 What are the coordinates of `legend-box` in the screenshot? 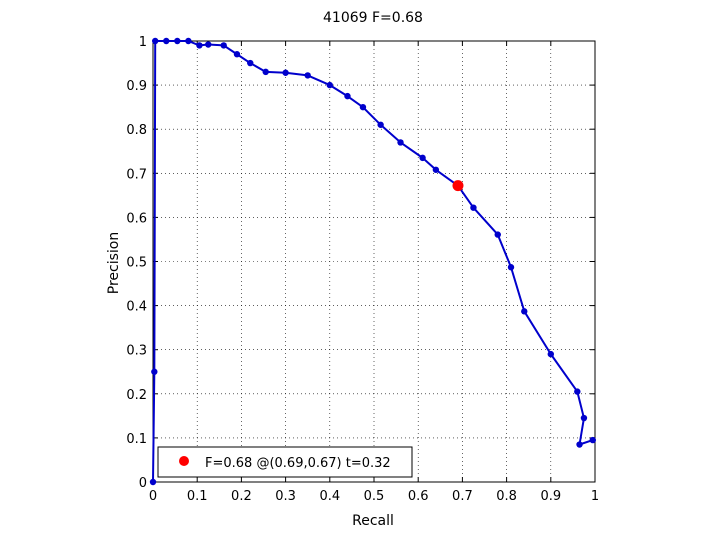 It's located at (285, 462).